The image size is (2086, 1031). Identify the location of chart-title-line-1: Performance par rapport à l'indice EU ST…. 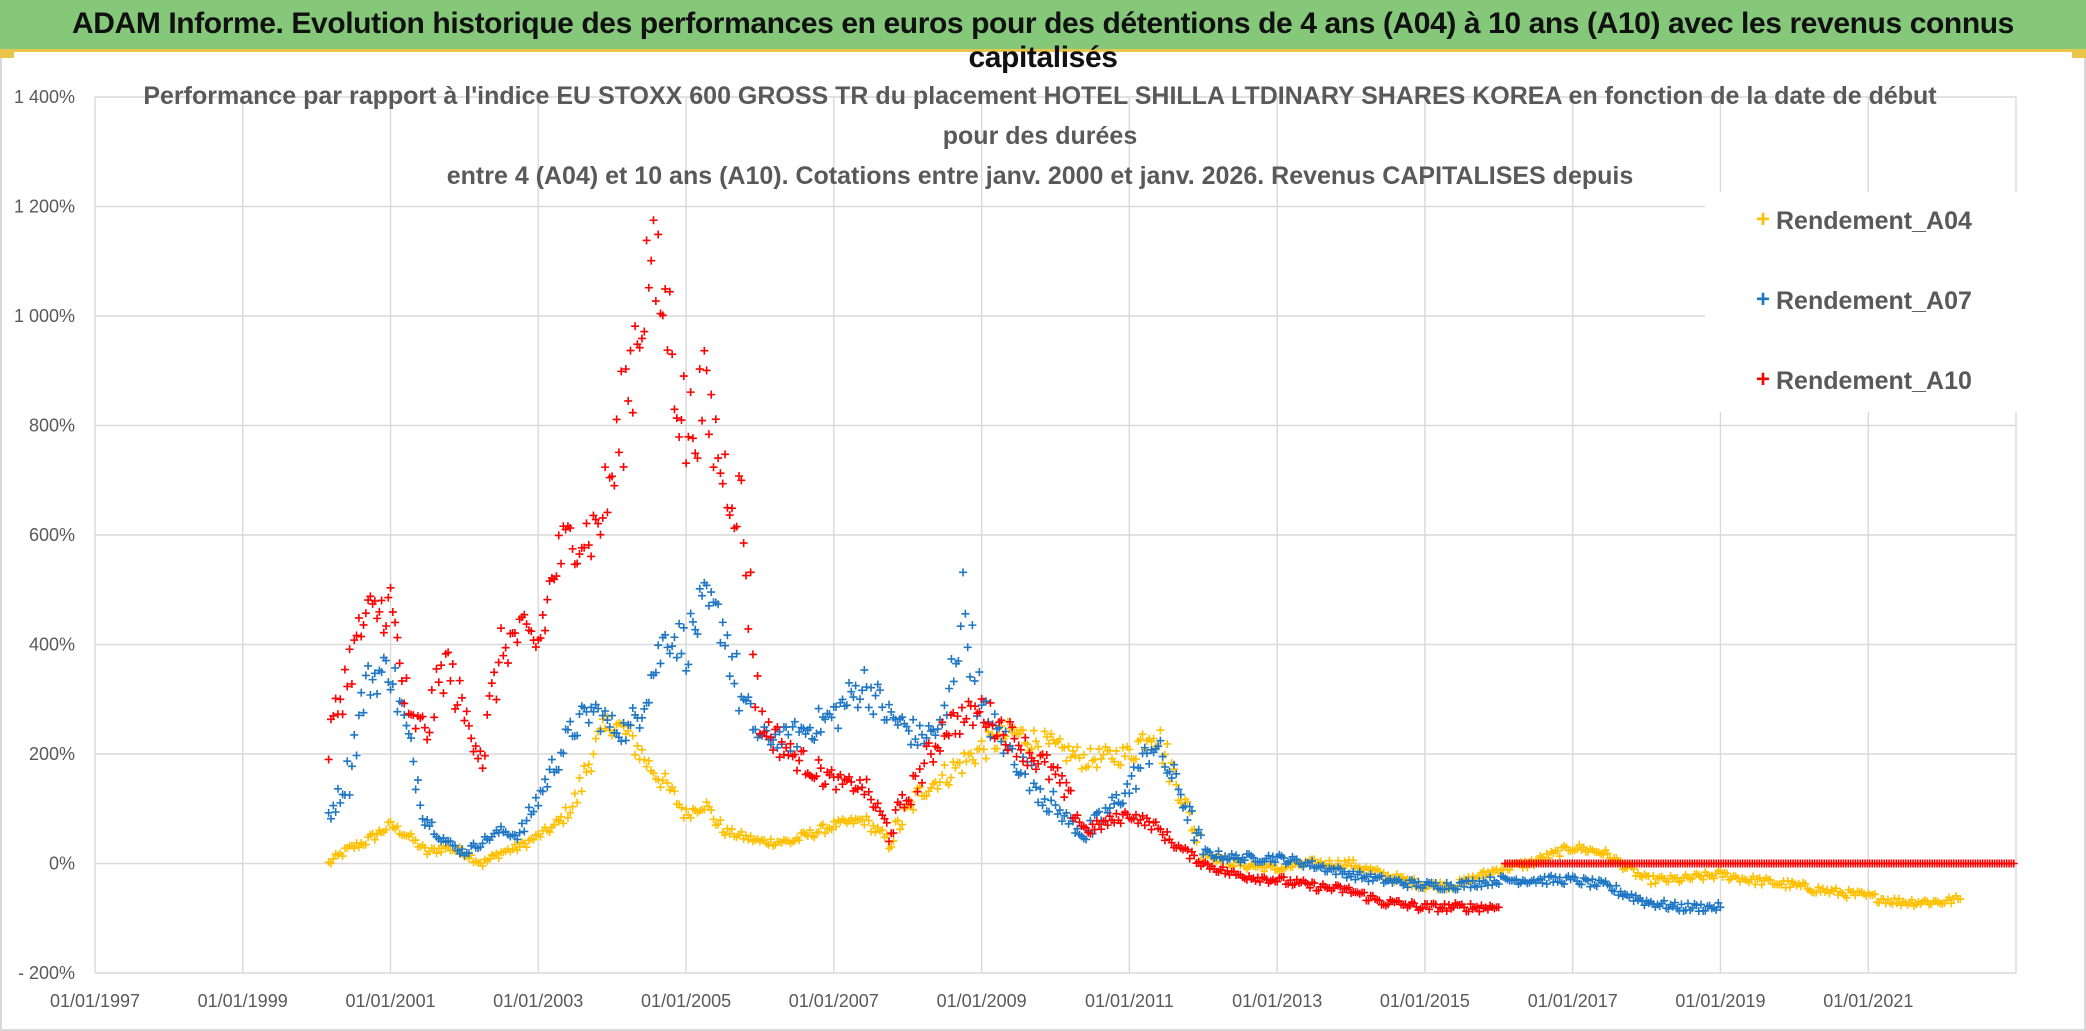
(1040, 96).